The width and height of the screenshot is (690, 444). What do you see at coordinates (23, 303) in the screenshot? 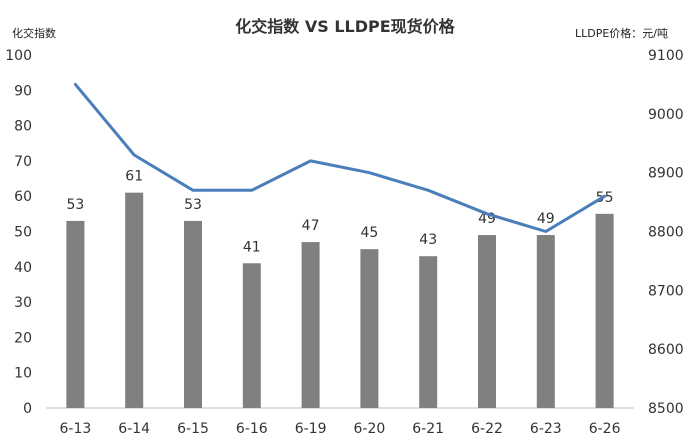
I see `left-tick-label: 30` at bounding box center [23, 303].